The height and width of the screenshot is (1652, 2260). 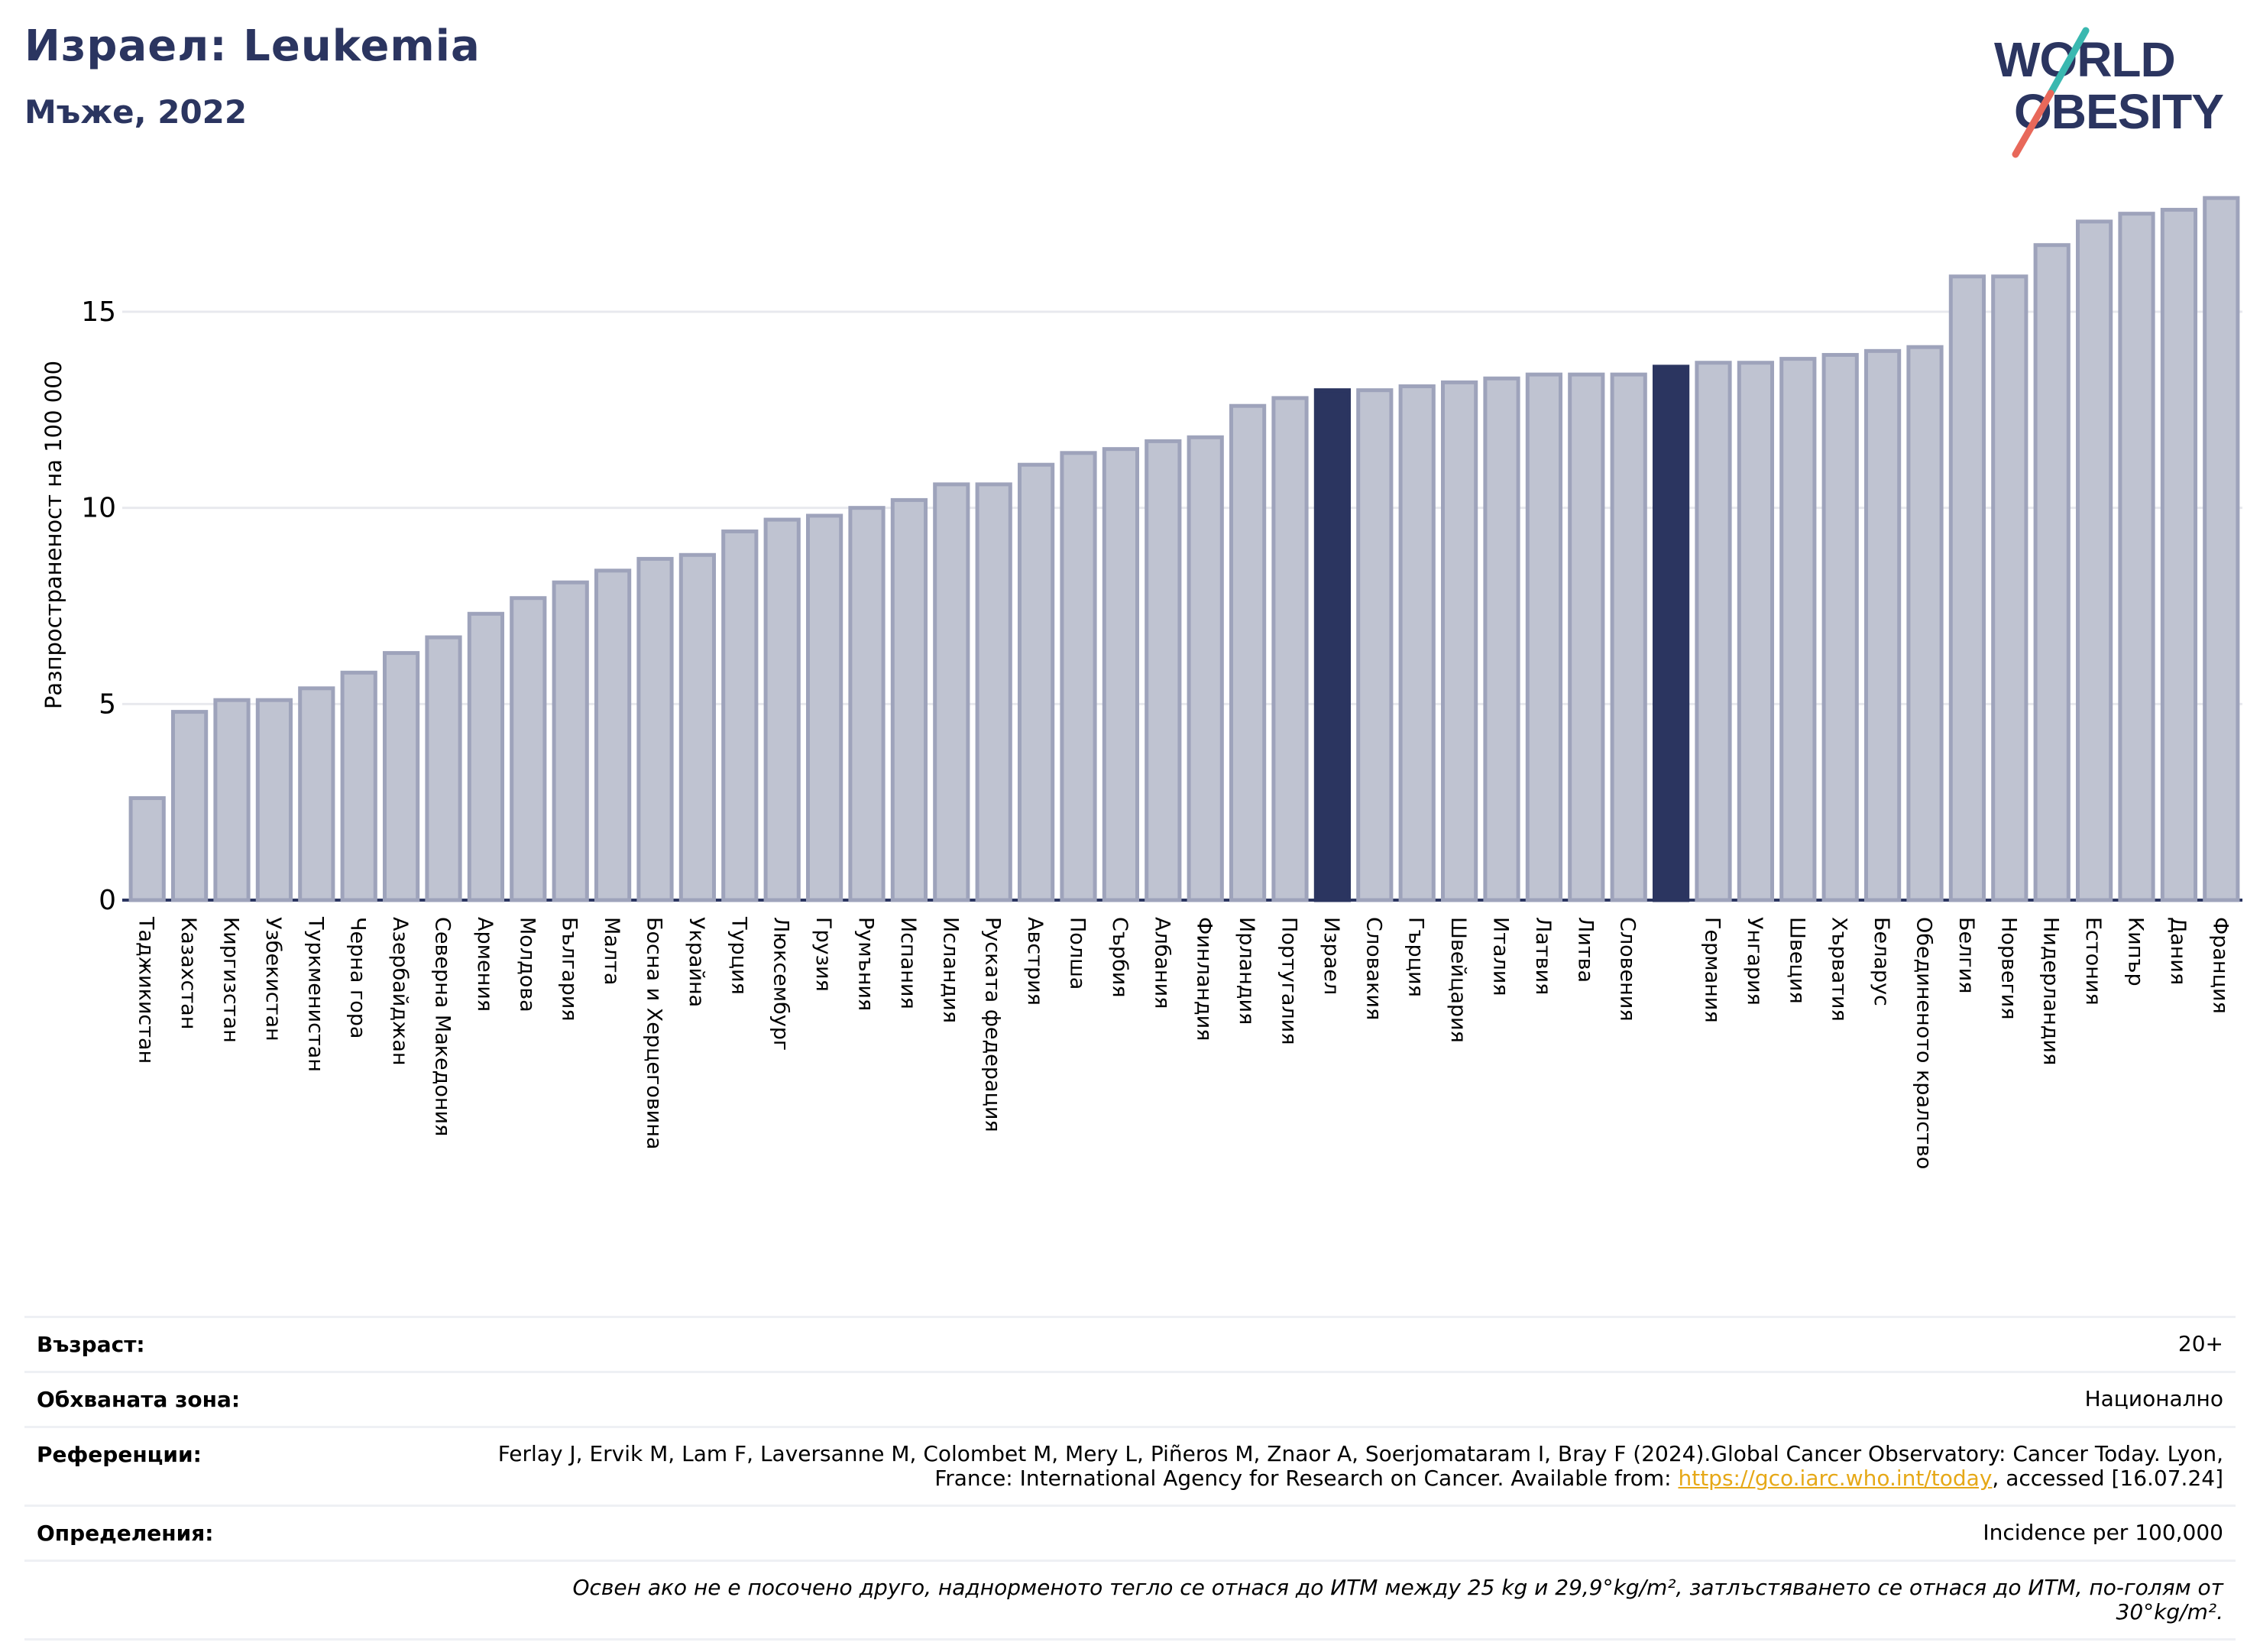 I want to click on y-axis: 0 5 10 15, so click(x=98, y=606).